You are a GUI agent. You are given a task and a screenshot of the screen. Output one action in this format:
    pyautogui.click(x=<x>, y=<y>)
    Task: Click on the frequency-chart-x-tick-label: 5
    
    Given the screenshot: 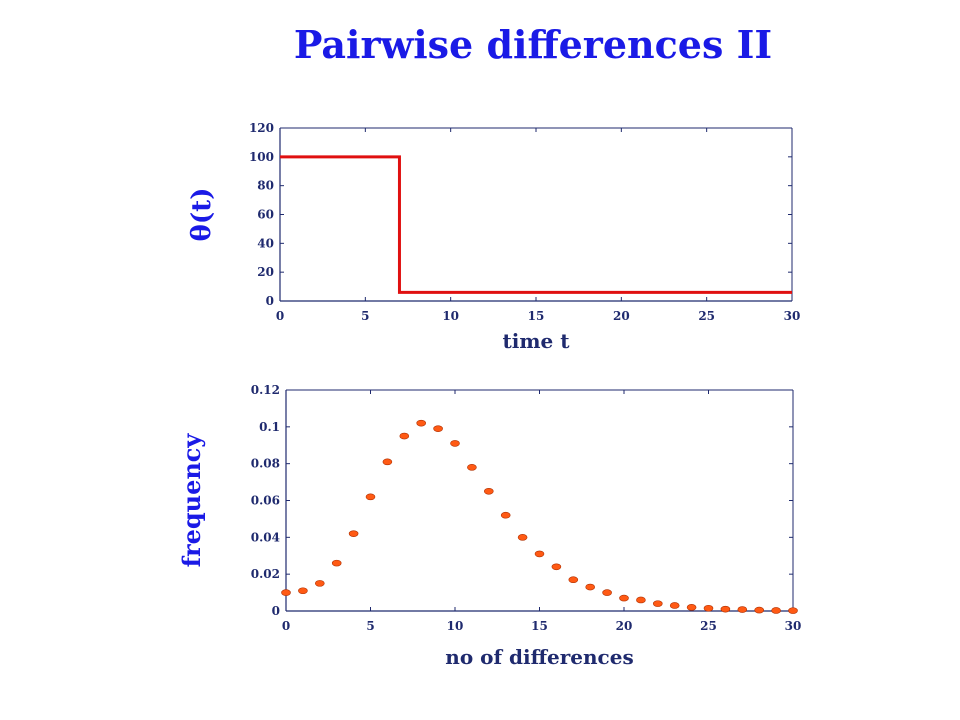 What is the action you would take?
    pyautogui.click(x=370, y=626)
    